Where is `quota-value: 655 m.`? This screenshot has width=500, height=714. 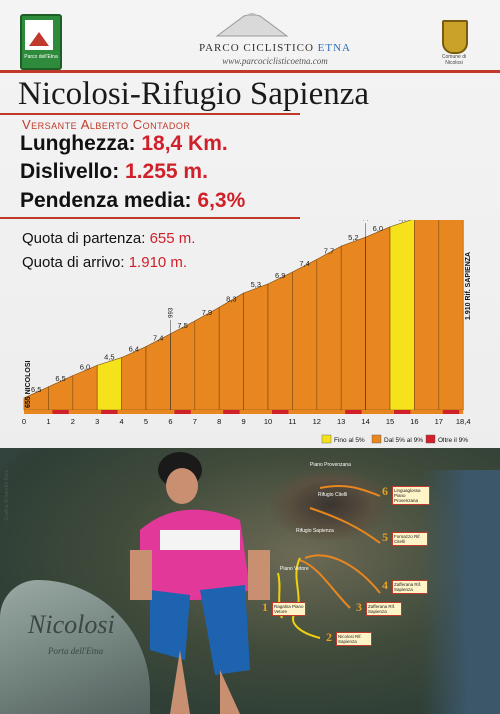 quota-value: 655 m. is located at coordinates (172, 238).